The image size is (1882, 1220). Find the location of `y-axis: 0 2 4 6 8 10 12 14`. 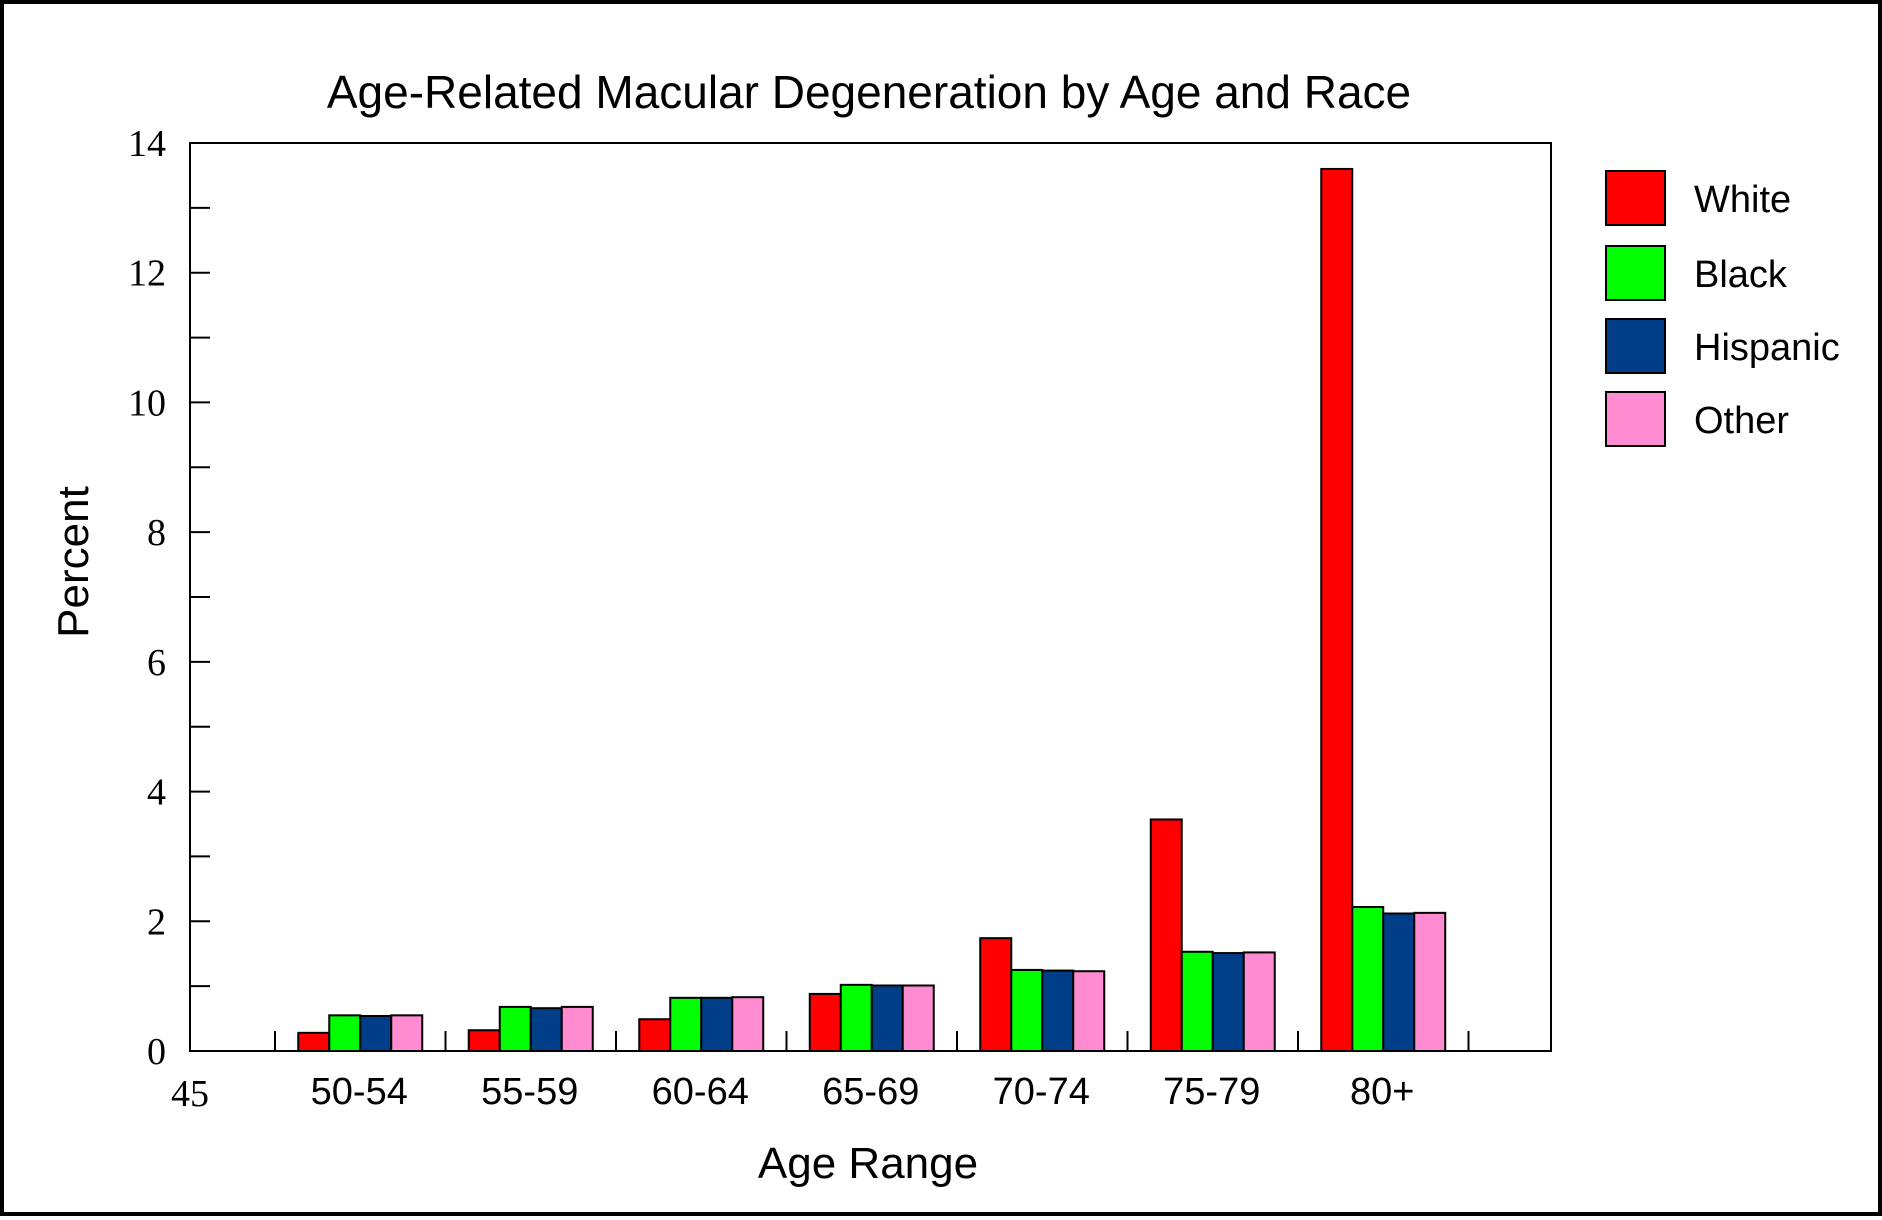

y-axis: 0 2 4 6 8 10 12 14 is located at coordinates (169, 598).